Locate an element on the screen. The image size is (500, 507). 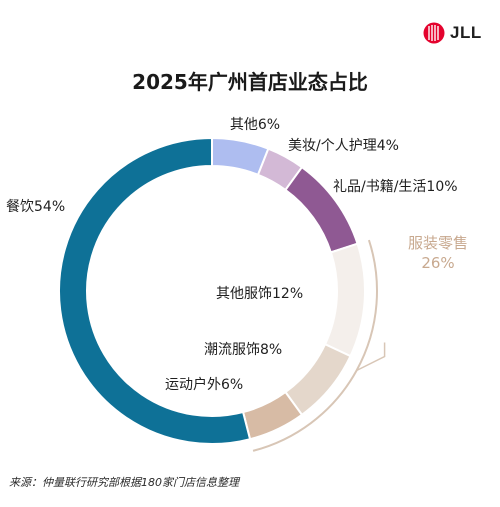
slice-label-6: 餐饮54% is located at coordinates (35, 207).